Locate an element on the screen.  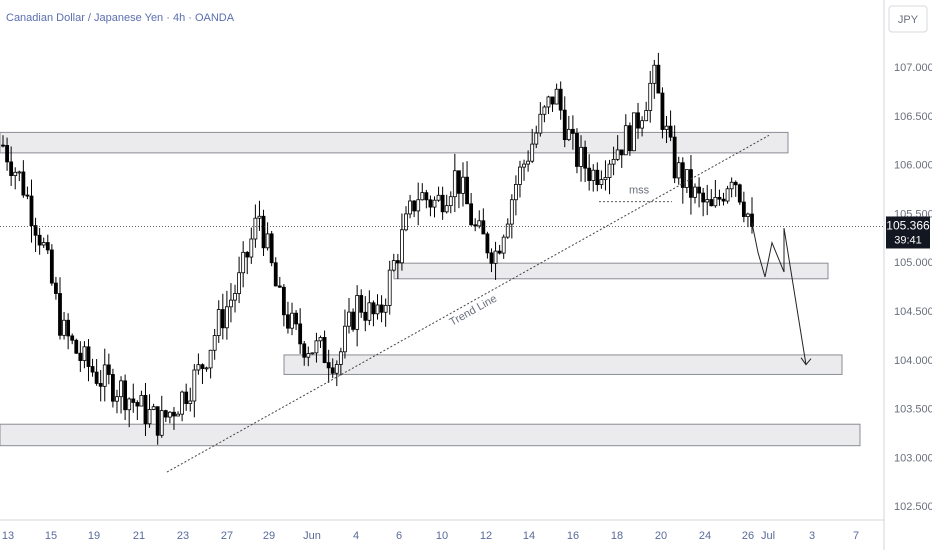
time-axis: 13 15 19 21 23 27 29 Jun 4 6 10 12 14 16 18 20 24 26 Jul 3 7 is located at coordinates (430, 536).